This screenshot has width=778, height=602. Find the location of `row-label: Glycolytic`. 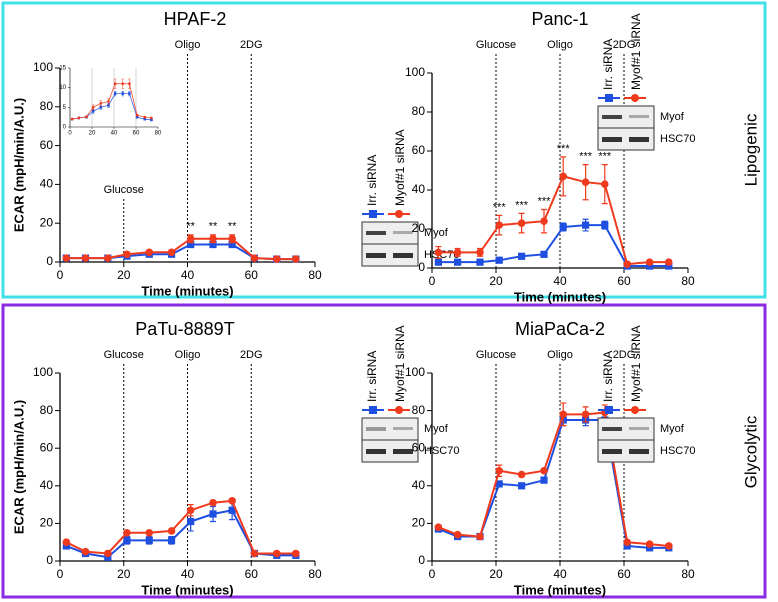

row-label: Glycolytic is located at coordinates (750, 451).